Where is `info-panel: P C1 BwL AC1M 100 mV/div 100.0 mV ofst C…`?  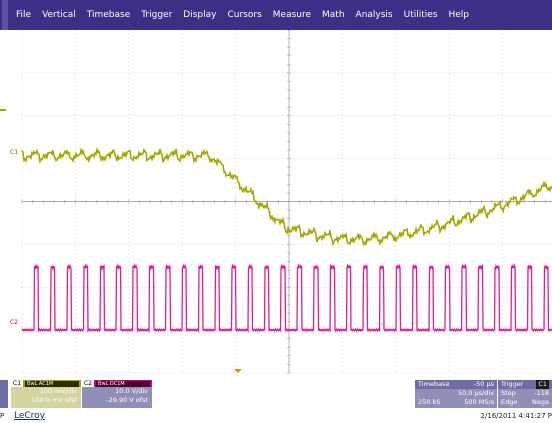 info-panel: P C1 BwL AC1M 100 mV/div 100.0 mV ofst C… is located at coordinates (276, 399).